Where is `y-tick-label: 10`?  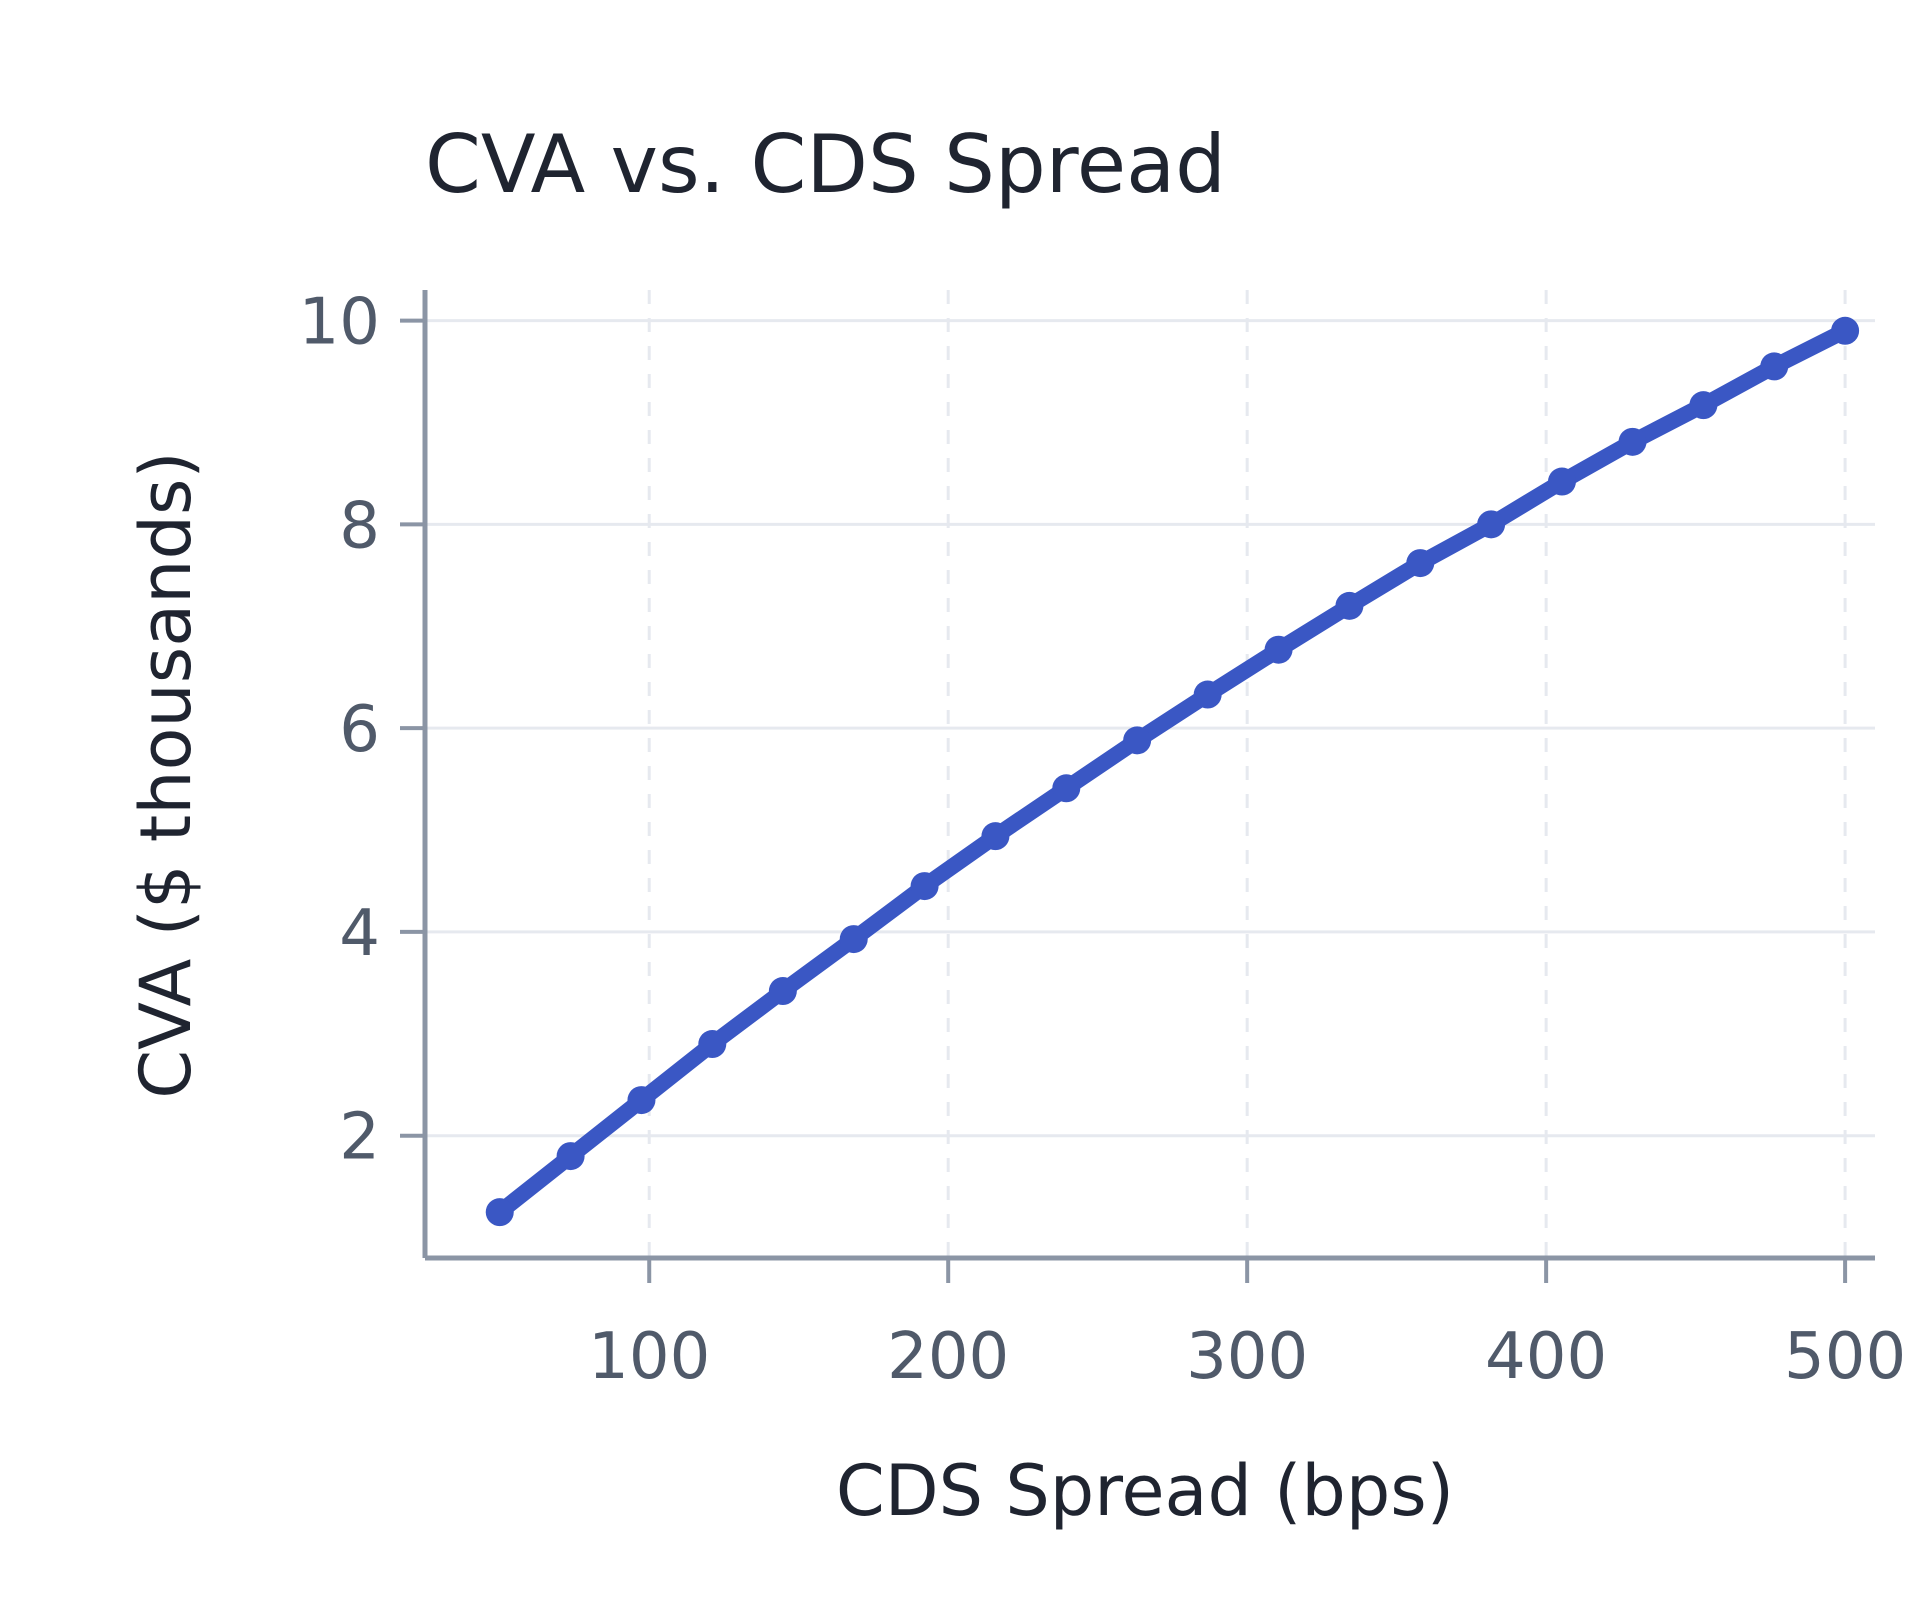
y-tick-label: 10 is located at coordinates (339, 323).